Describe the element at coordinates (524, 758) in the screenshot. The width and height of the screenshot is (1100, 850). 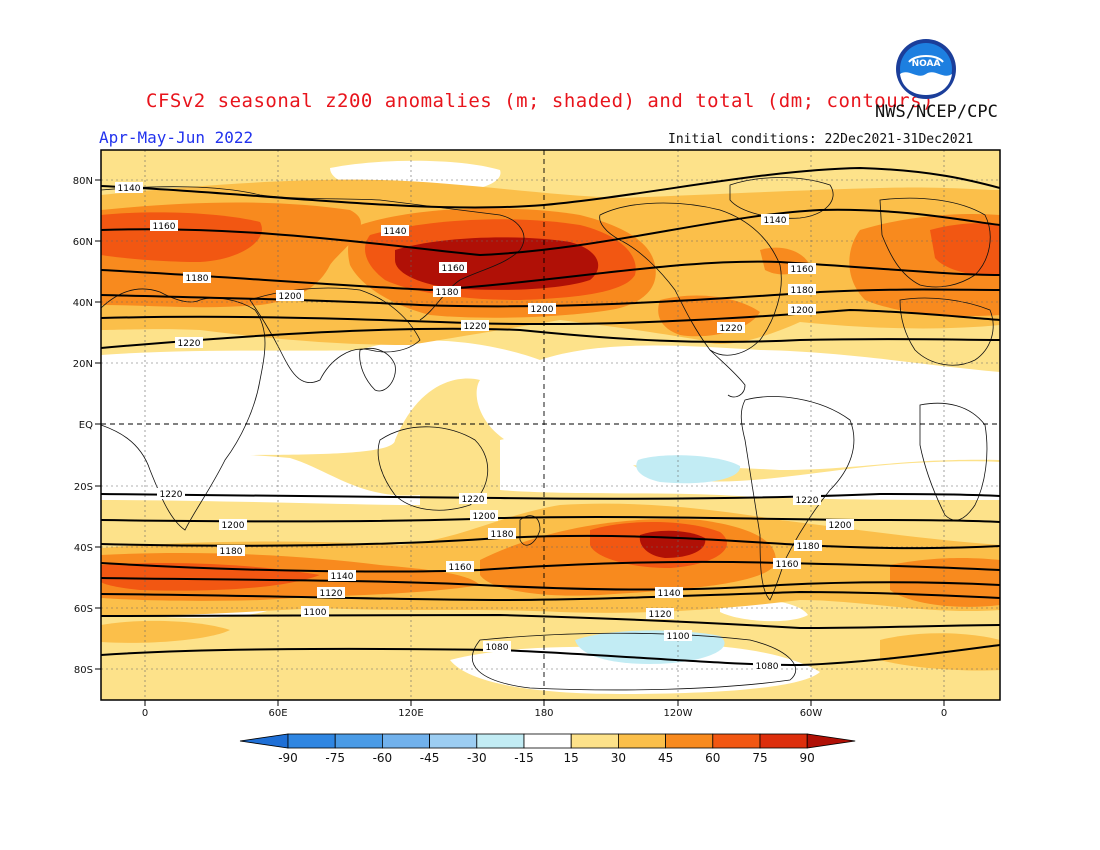
I see `colorbar-tick-label: -15` at that location.